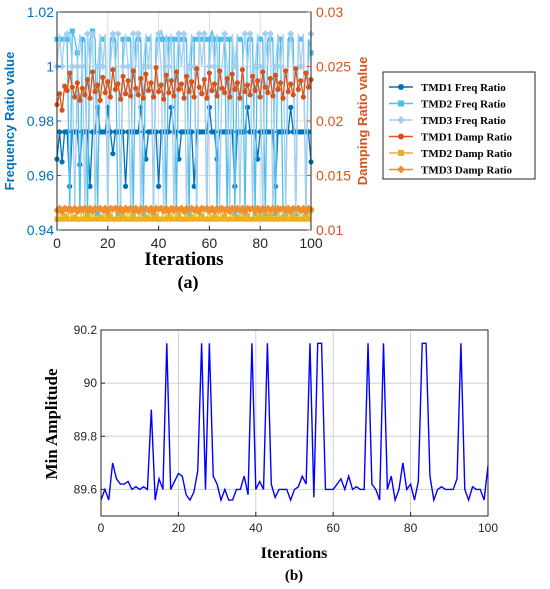 The image size is (550, 589). Describe the element at coordinates (334, 528) in the screenshot. I see `x-tick-label: 60` at that location.